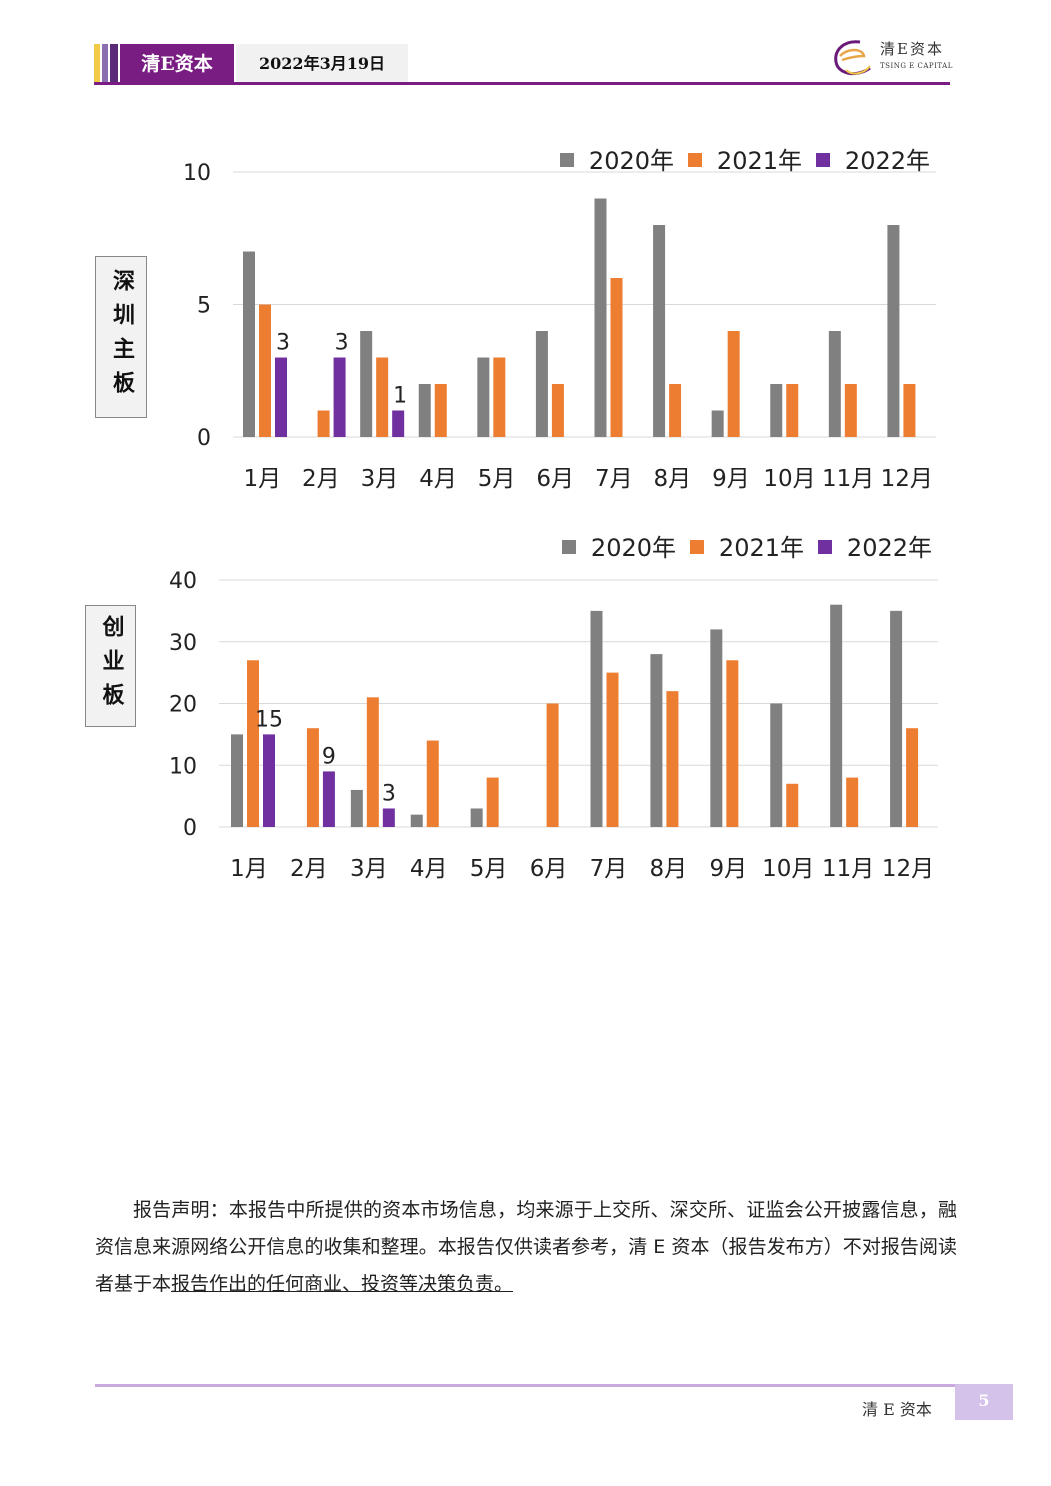  What do you see at coordinates (269, 719) in the screenshot?
I see `data-label: 15` at bounding box center [269, 719].